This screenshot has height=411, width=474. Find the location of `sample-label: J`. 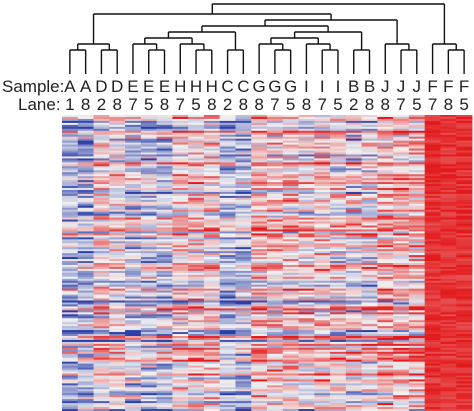

sample-label: J is located at coordinates (401, 86).